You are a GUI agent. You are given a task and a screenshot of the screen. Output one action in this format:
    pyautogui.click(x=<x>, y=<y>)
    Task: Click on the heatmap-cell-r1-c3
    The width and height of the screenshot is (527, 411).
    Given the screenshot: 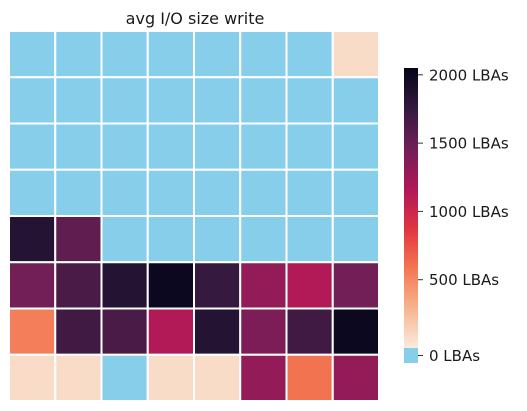 What is the action you would take?
    pyautogui.click(x=170, y=100)
    